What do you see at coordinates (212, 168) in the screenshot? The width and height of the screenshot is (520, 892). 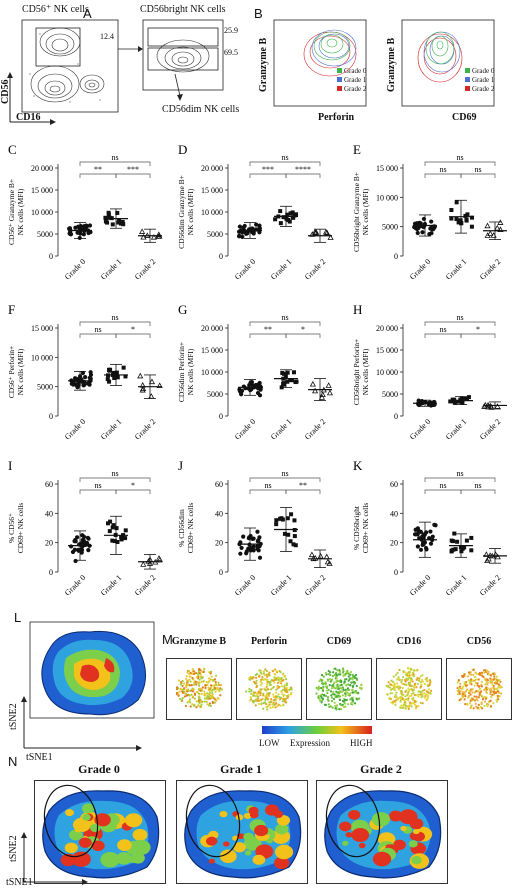 I see `y-tick-label: 20 000` at bounding box center [212, 168].